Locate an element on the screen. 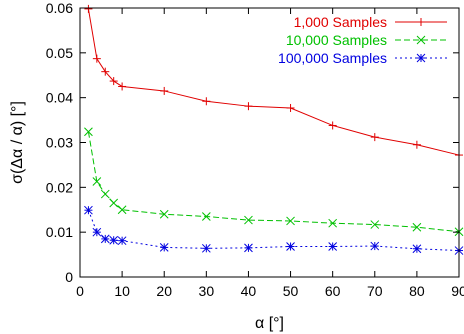 This screenshot has height=334, width=464. x-tick-label: 50 is located at coordinates (291, 291).